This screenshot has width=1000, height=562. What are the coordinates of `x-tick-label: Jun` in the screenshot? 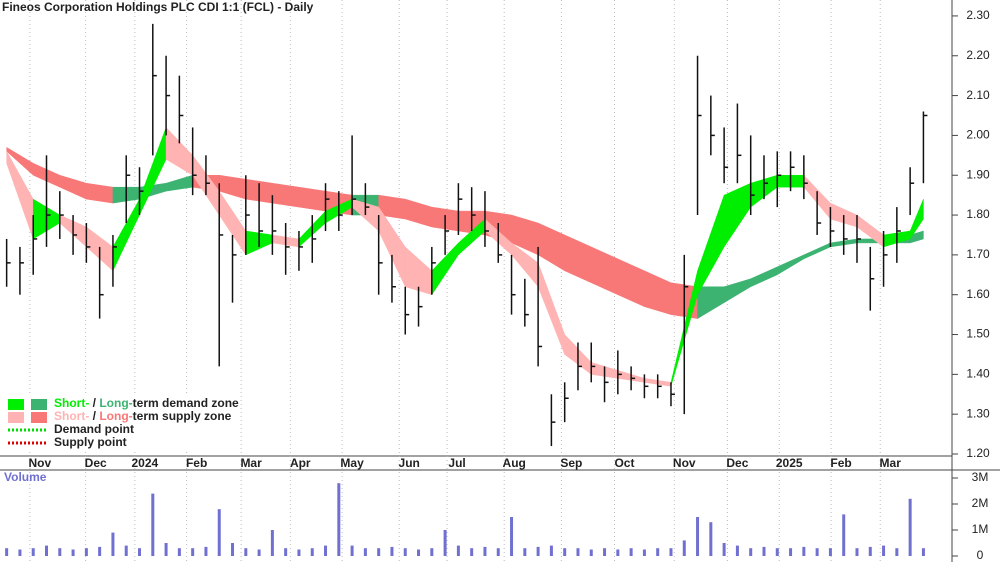 It's located at (409, 463).